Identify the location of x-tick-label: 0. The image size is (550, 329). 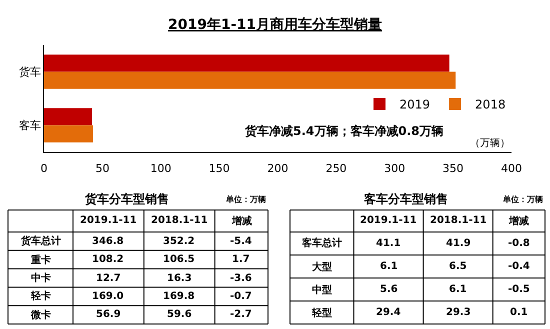
(44, 169).